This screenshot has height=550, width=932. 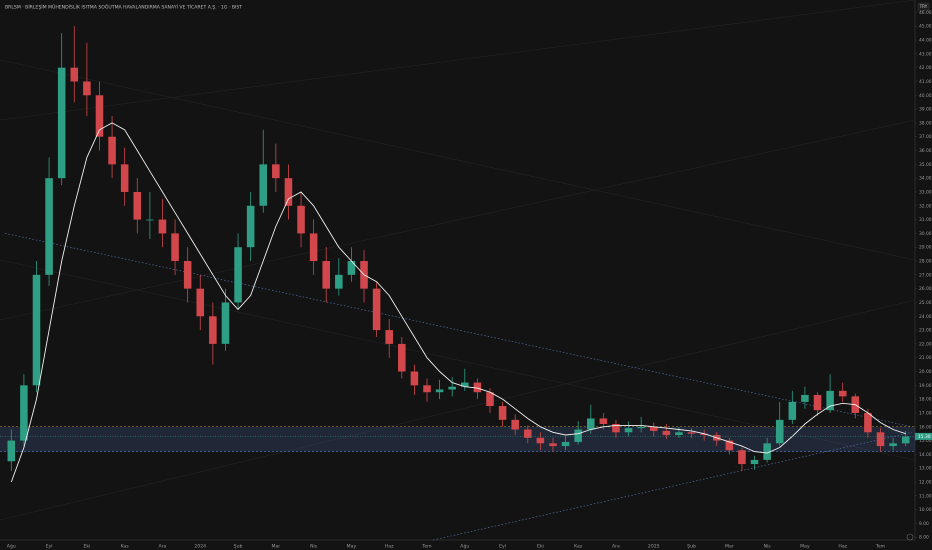 What do you see at coordinates (125, 547) in the screenshot?
I see `x-tick-label: Kas` at bounding box center [125, 547].